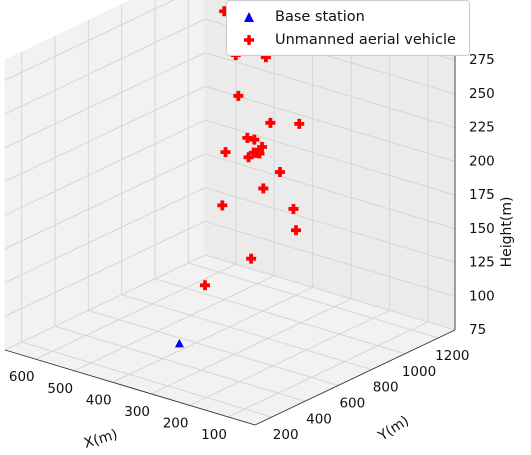  Describe the element at coordinates (214, 435) in the screenshot. I see `x-tick-label: 100` at that location.